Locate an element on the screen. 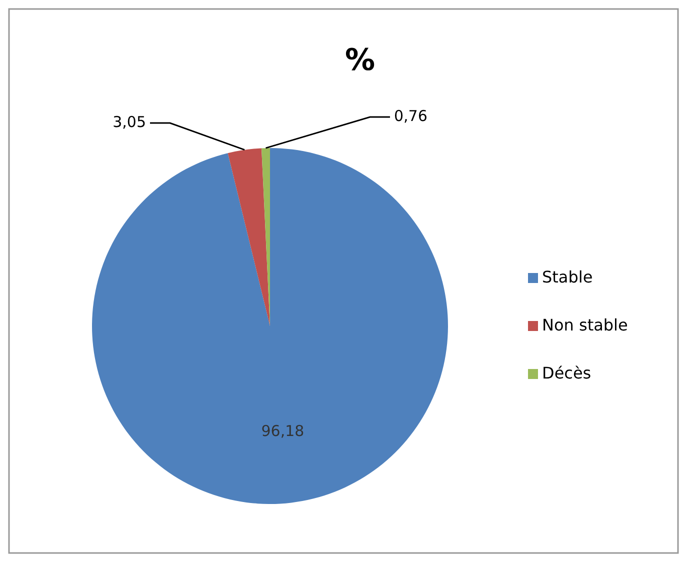  data-label: 0,76 is located at coordinates (411, 116).